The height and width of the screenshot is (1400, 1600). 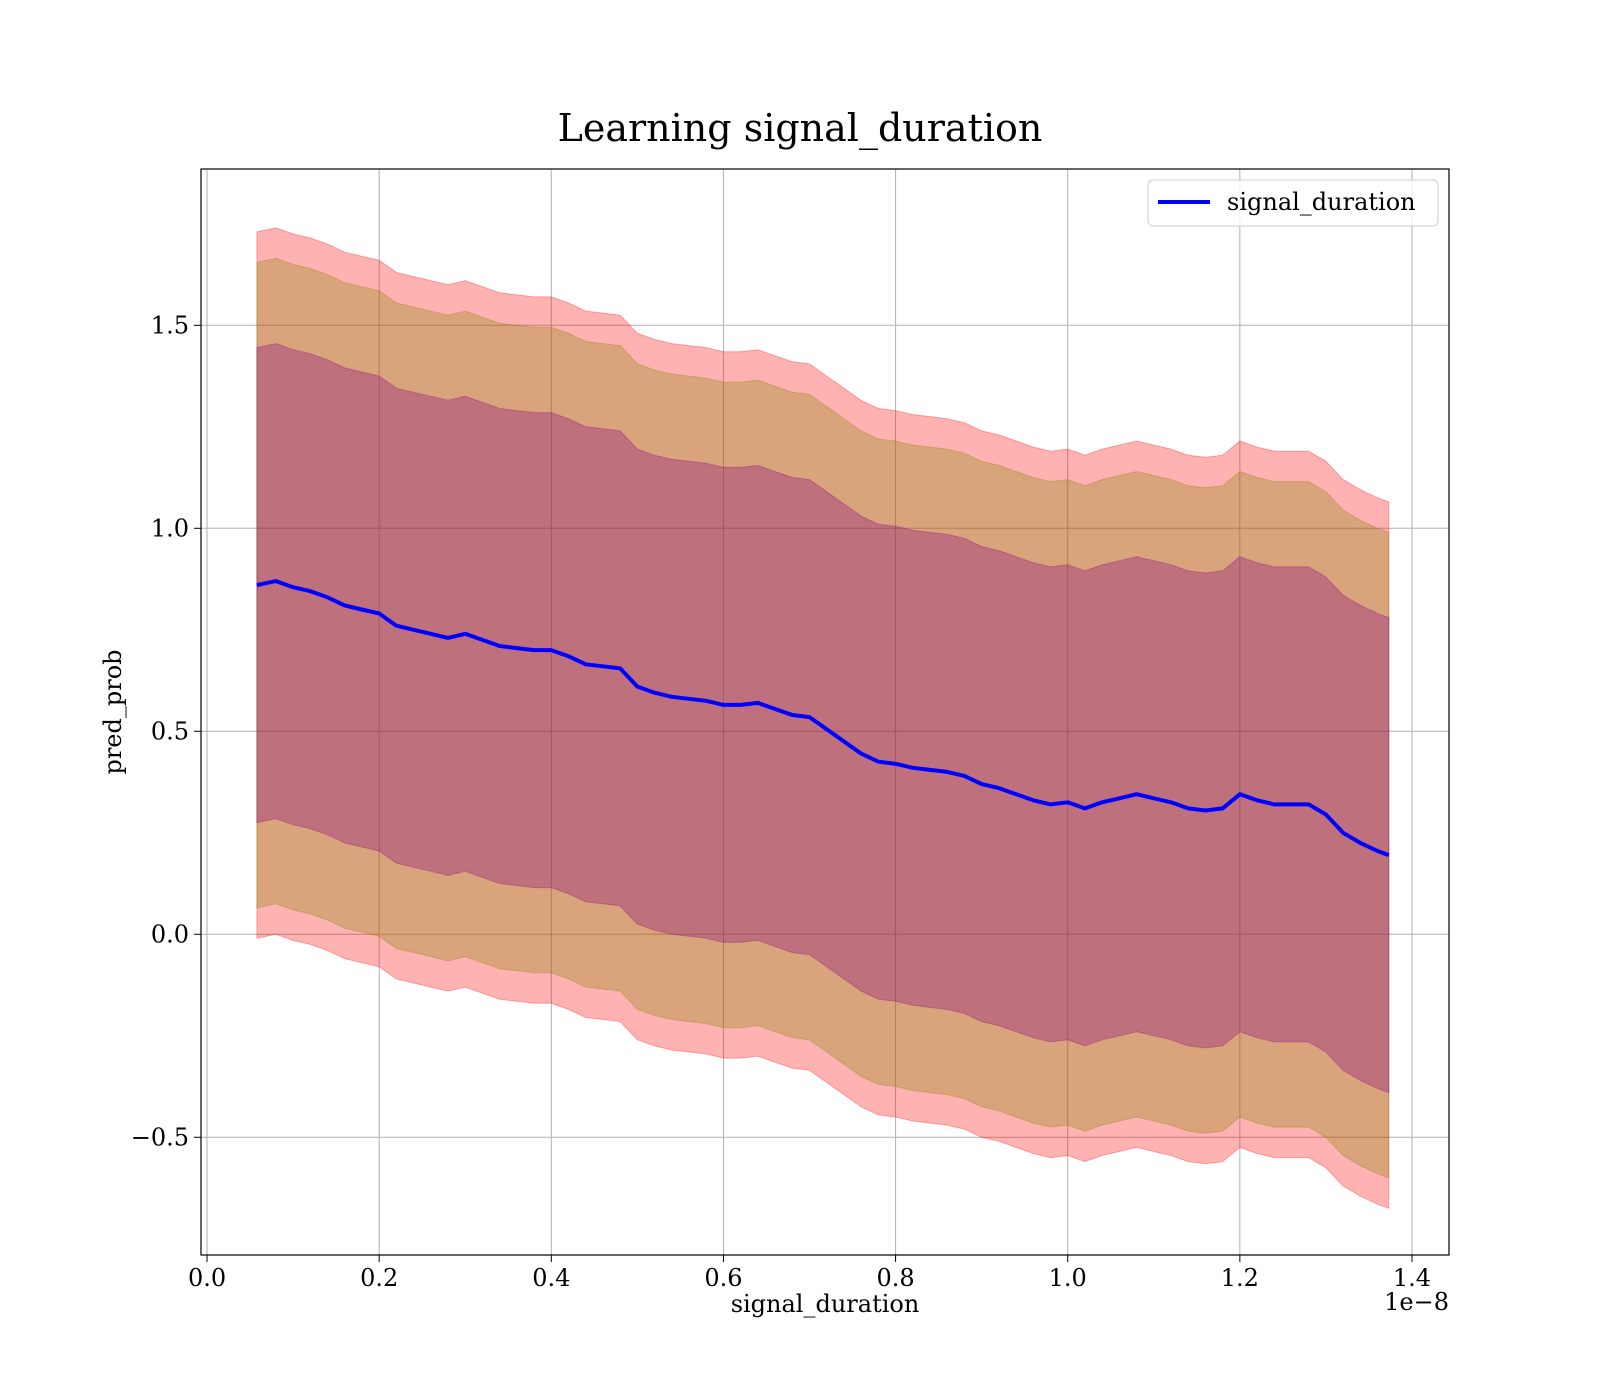 I want to click on series-lines, so click(x=823, y=718).